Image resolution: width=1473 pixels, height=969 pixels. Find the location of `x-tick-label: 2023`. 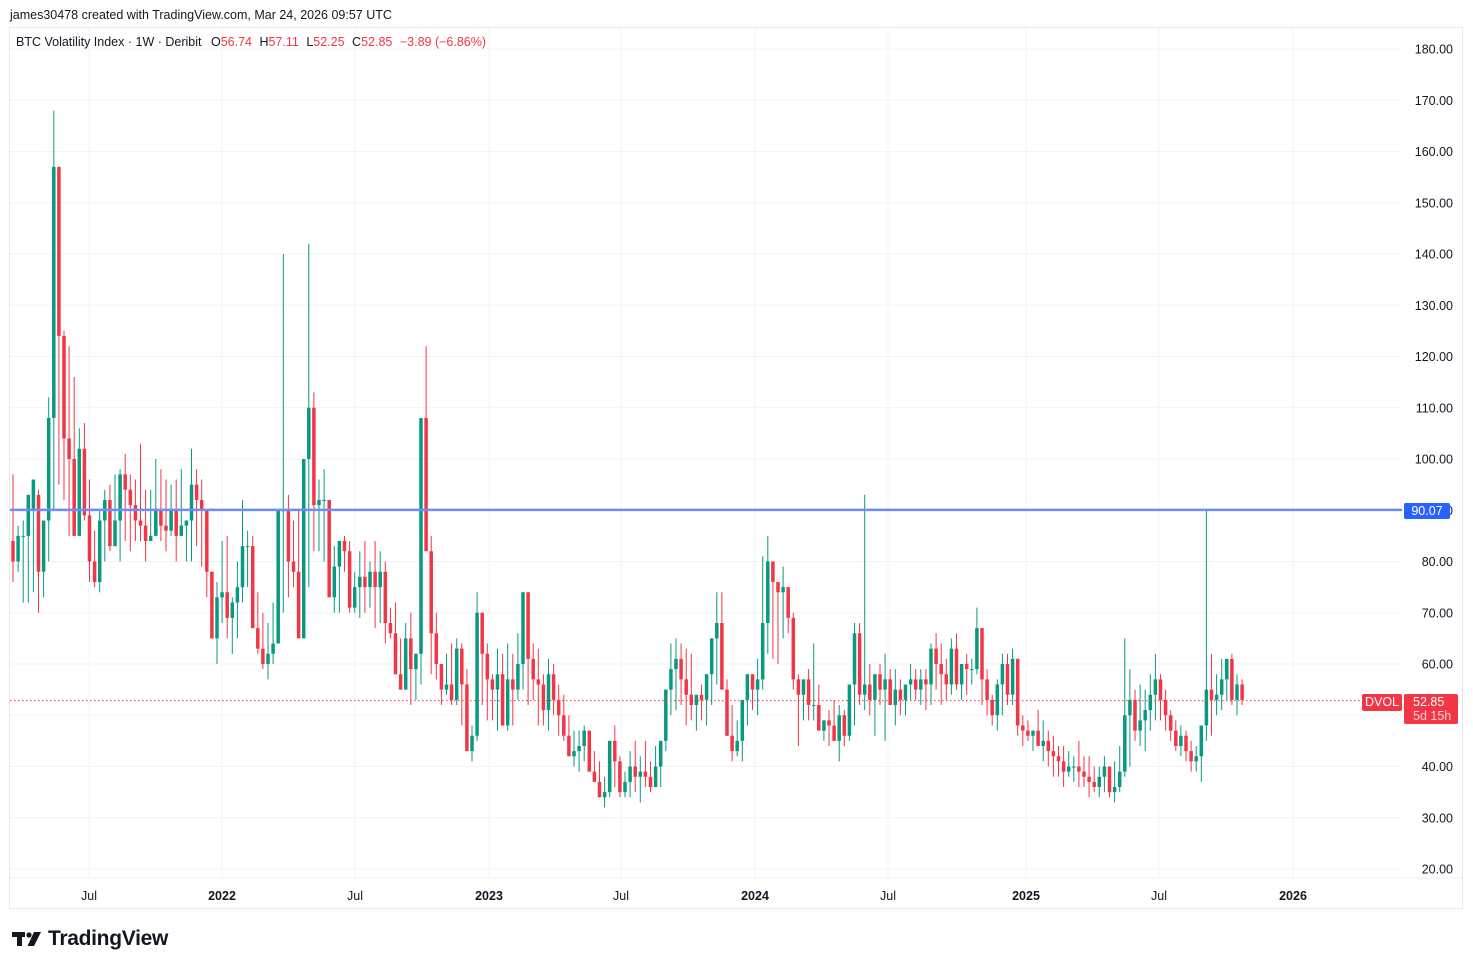

x-tick-label: 2023 is located at coordinates (489, 896).